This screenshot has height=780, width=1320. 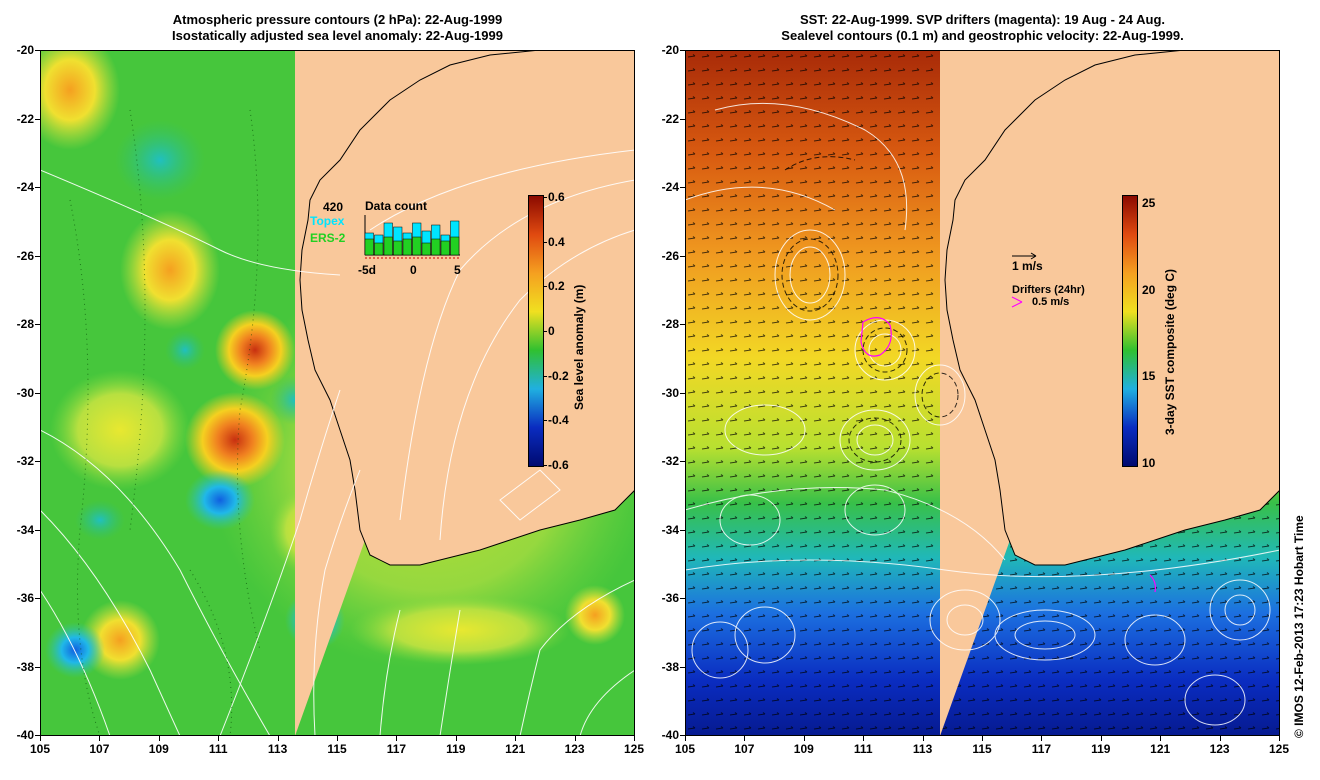 What do you see at coordinates (558, 375) in the screenshot?
I see `left-colorbar-tick-label: -0.2` at bounding box center [558, 375].